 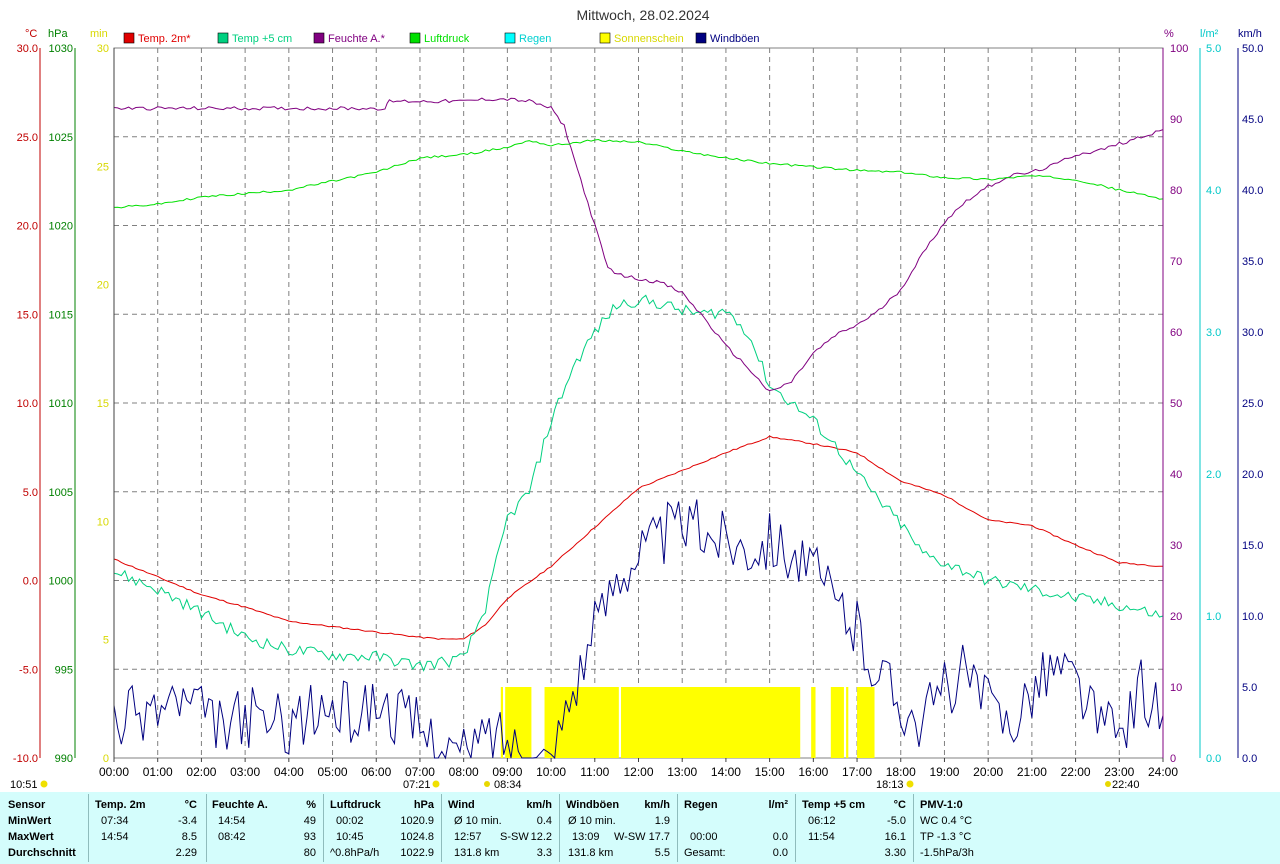 What do you see at coordinates (150, 828) in the screenshot?
I see `stats-temp2m: Temp. 2m °C 07:34 -3.4 14:54 8.5 2.29` at bounding box center [150, 828].